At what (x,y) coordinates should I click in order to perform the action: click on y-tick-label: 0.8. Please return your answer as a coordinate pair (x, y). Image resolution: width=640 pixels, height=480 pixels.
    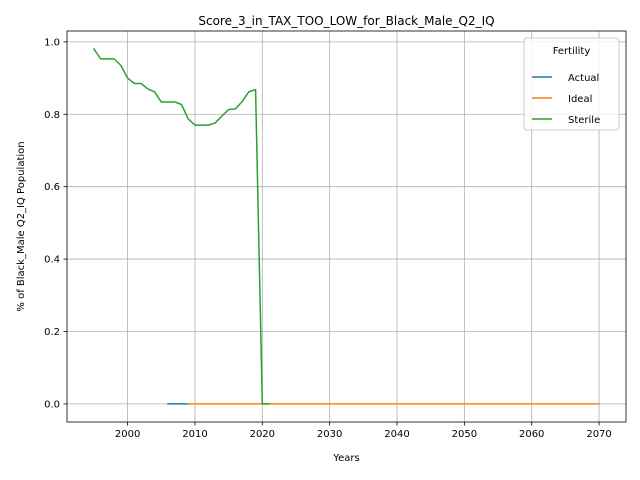
    Looking at the image, I should click on (52, 115).